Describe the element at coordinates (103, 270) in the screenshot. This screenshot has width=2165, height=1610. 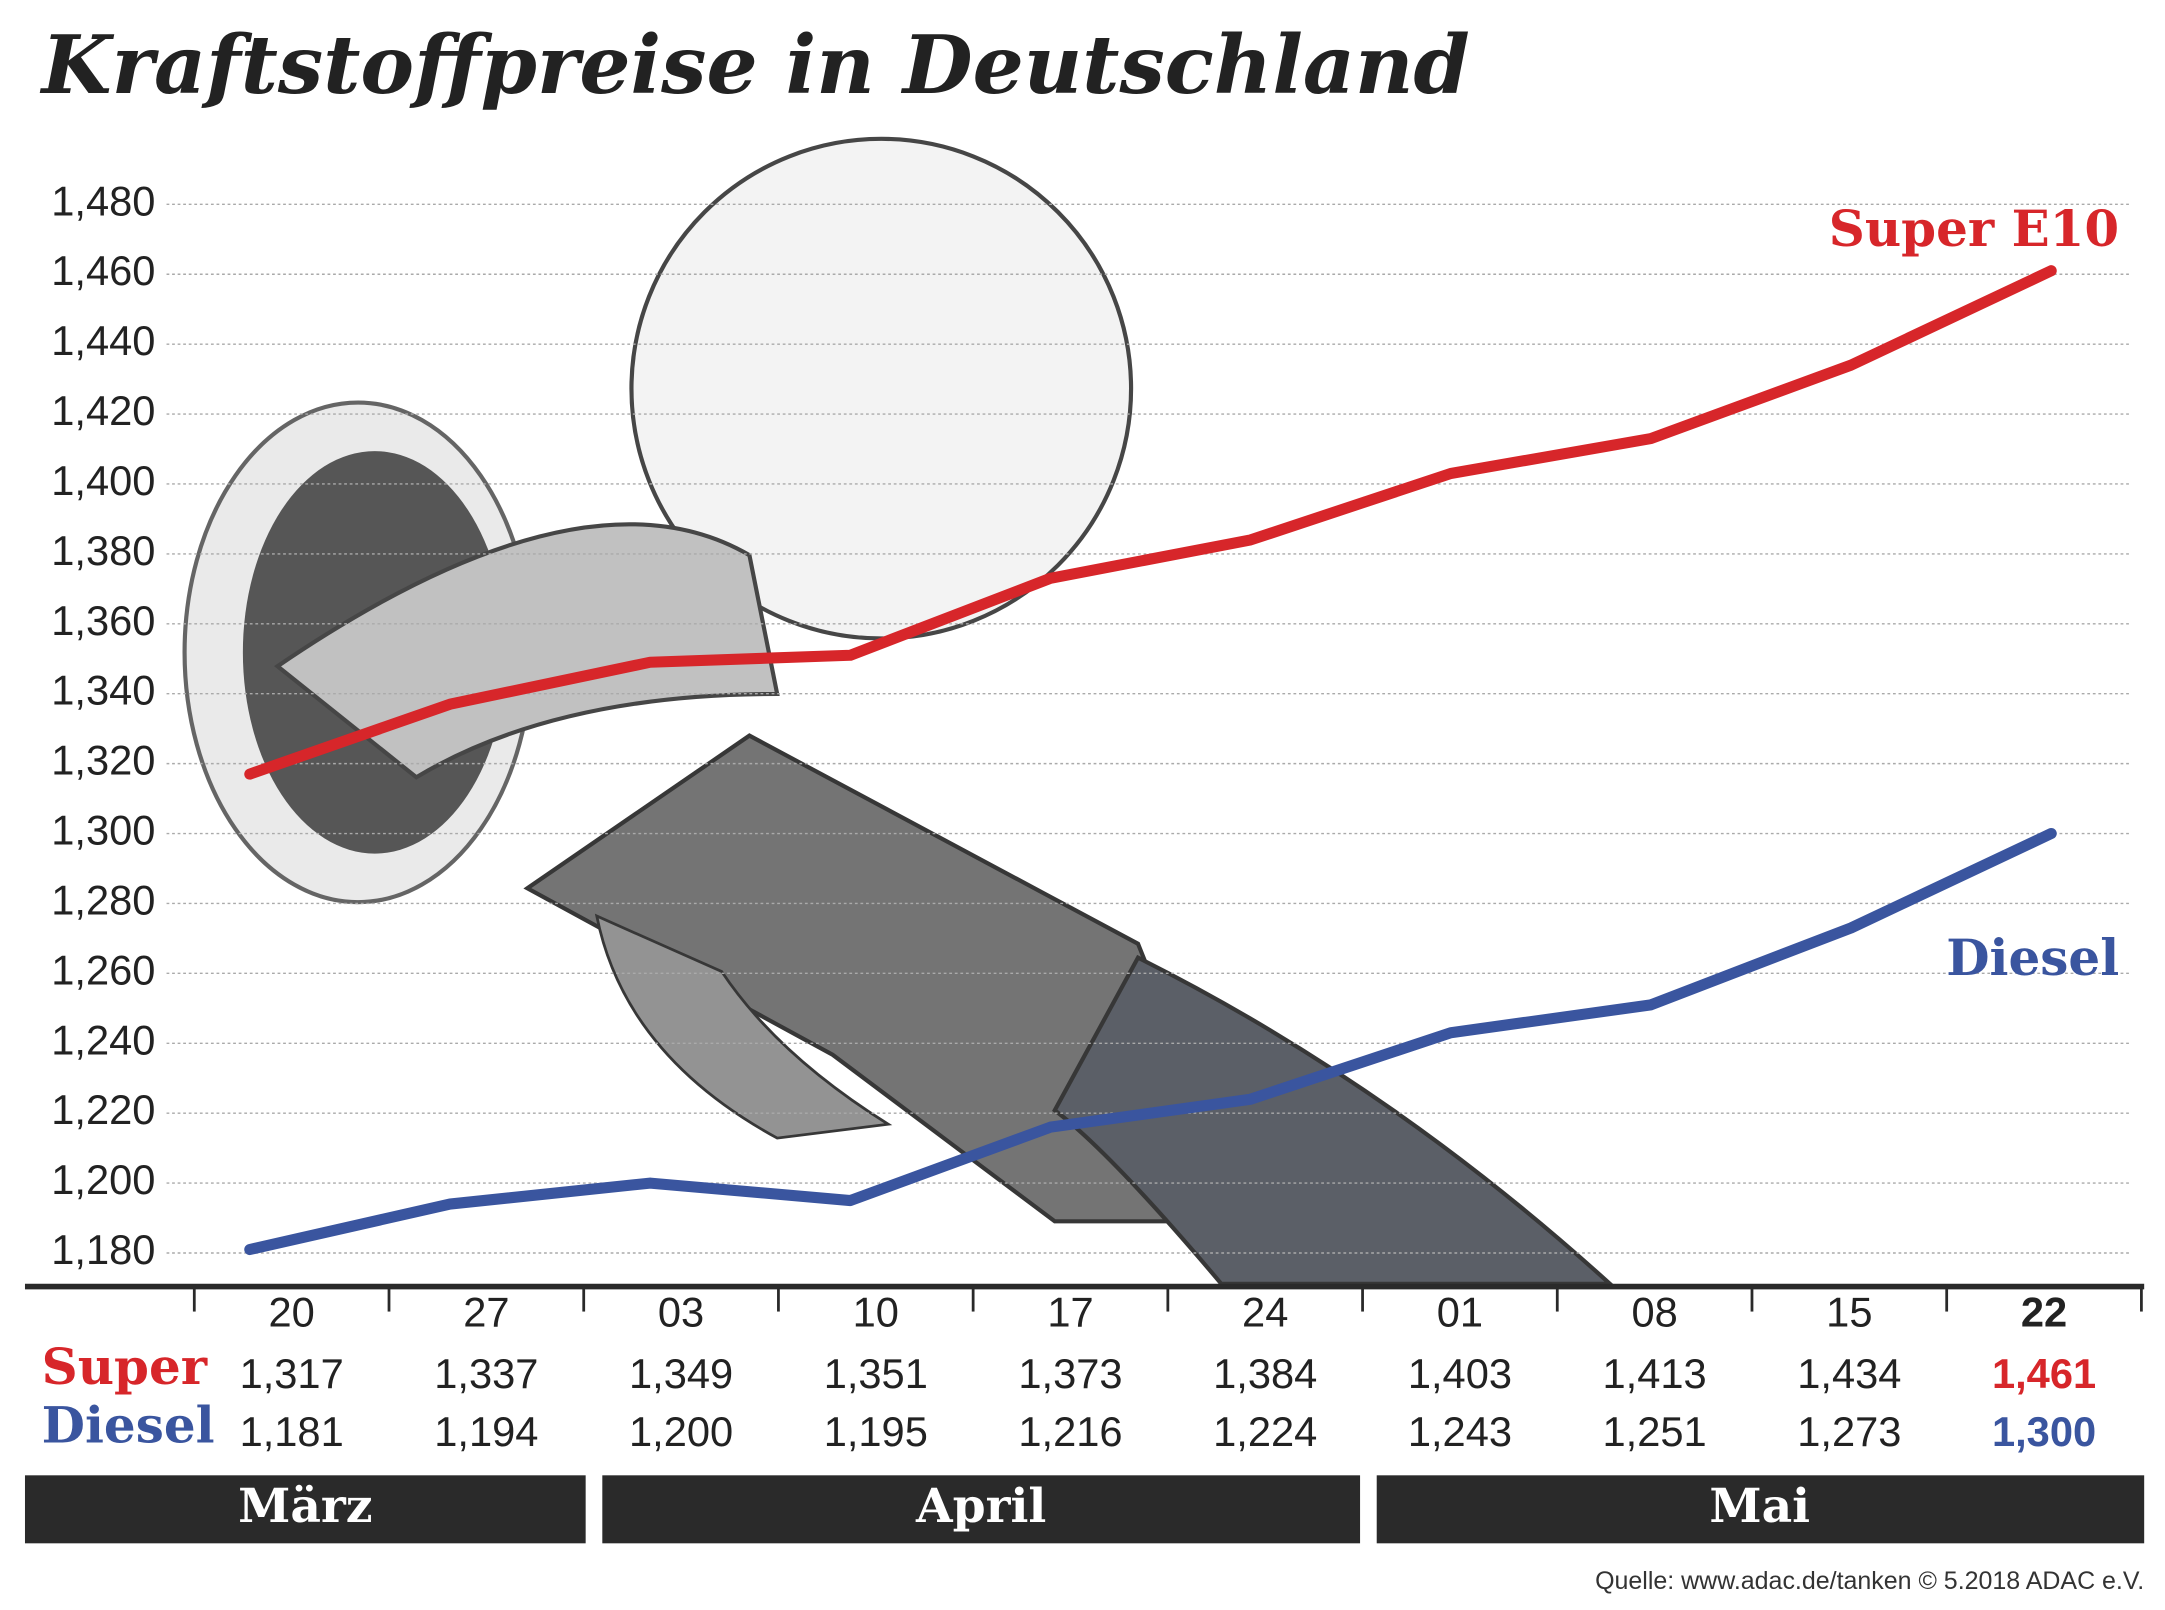
I see `y-tick-label: 1,460` at that location.